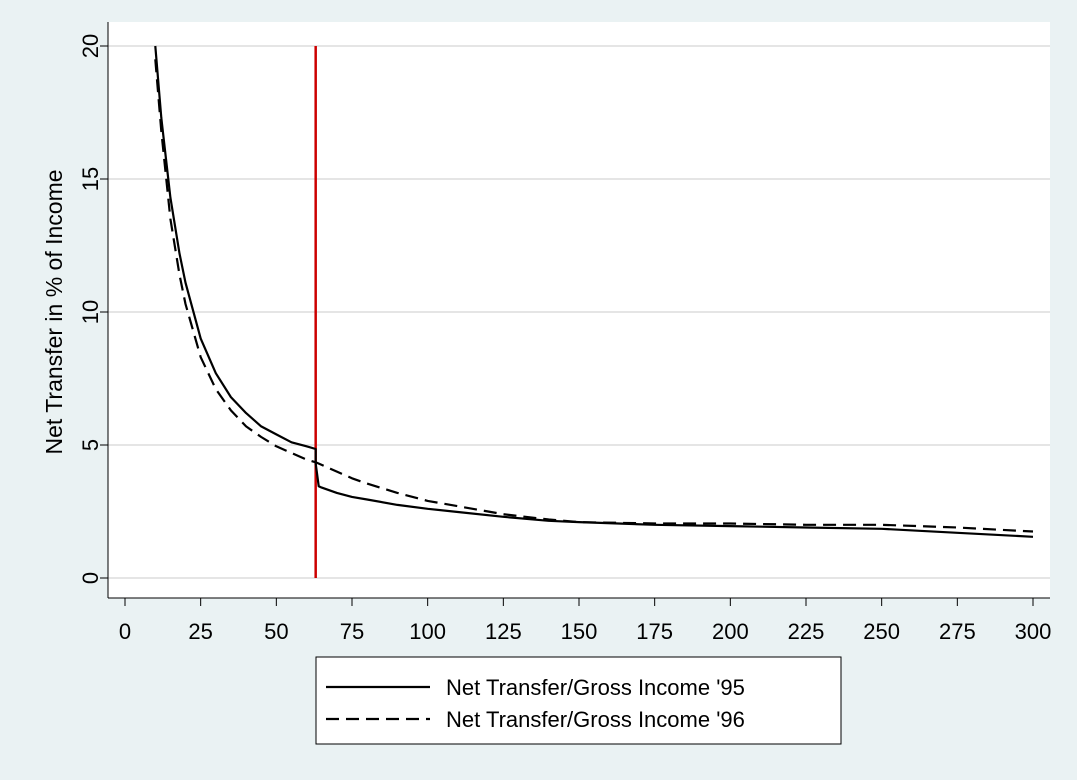 This screenshot has width=1077, height=780. Describe the element at coordinates (595, 719) in the screenshot. I see `legend-label-2: Net Transfer/Gross Income '96` at that location.